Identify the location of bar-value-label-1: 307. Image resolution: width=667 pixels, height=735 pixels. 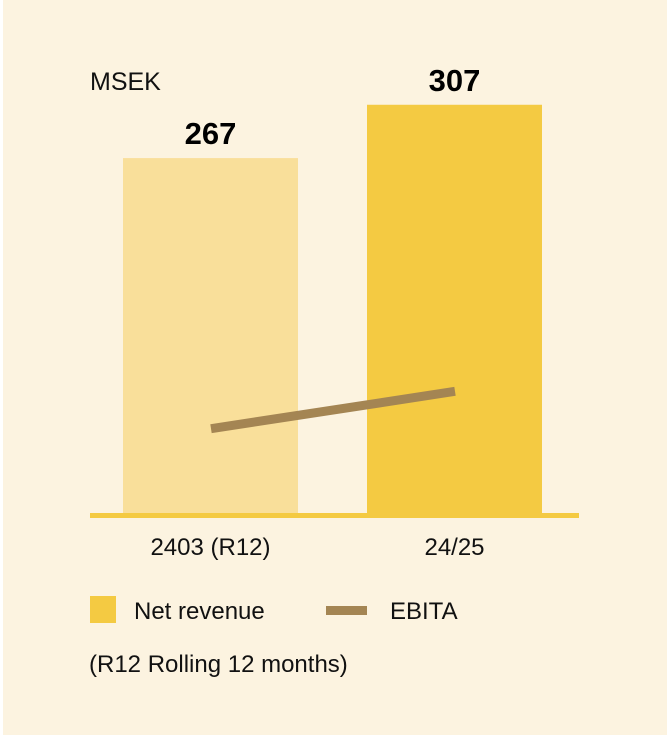
(455, 80).